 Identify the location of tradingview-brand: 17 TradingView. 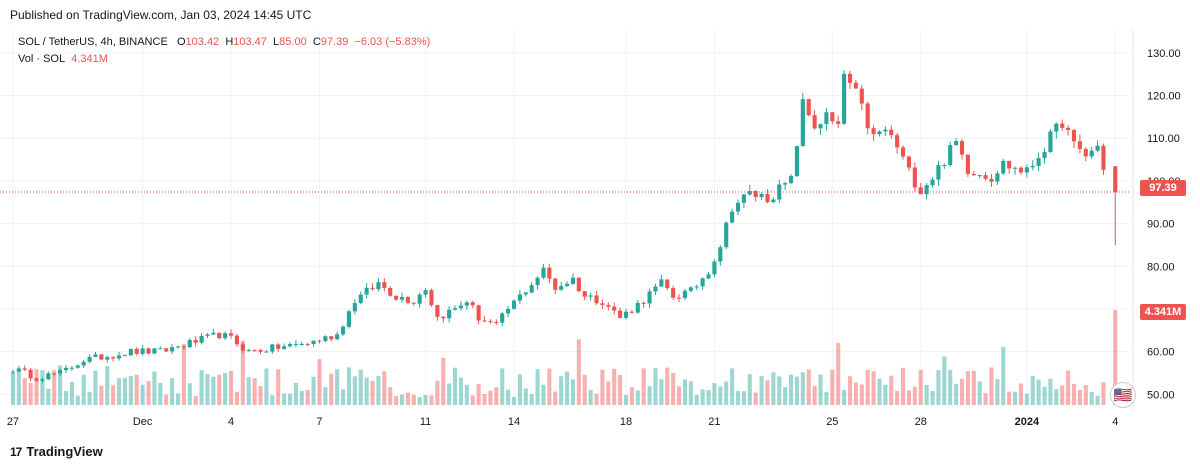
(56, 451).